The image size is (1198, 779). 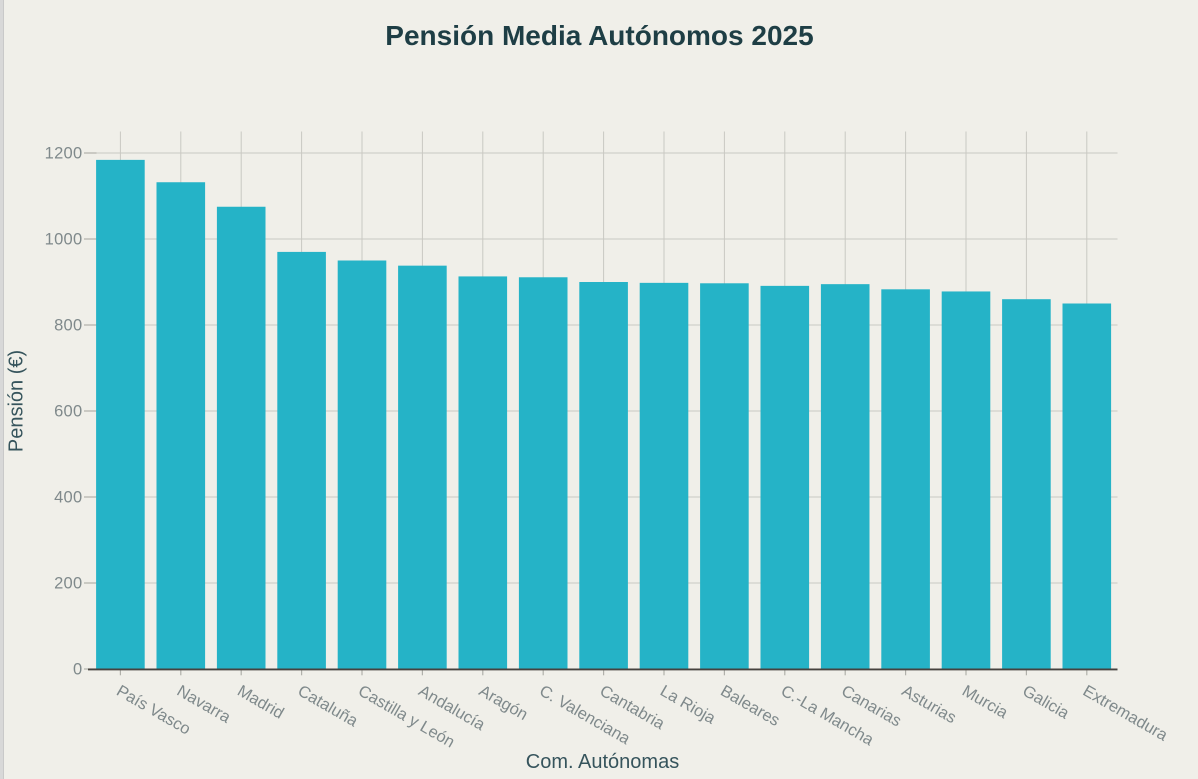 What do you see at coordinates (68, 584) in the screenshot?
I see `svg-text: 200` at bounding box center [68, 584].